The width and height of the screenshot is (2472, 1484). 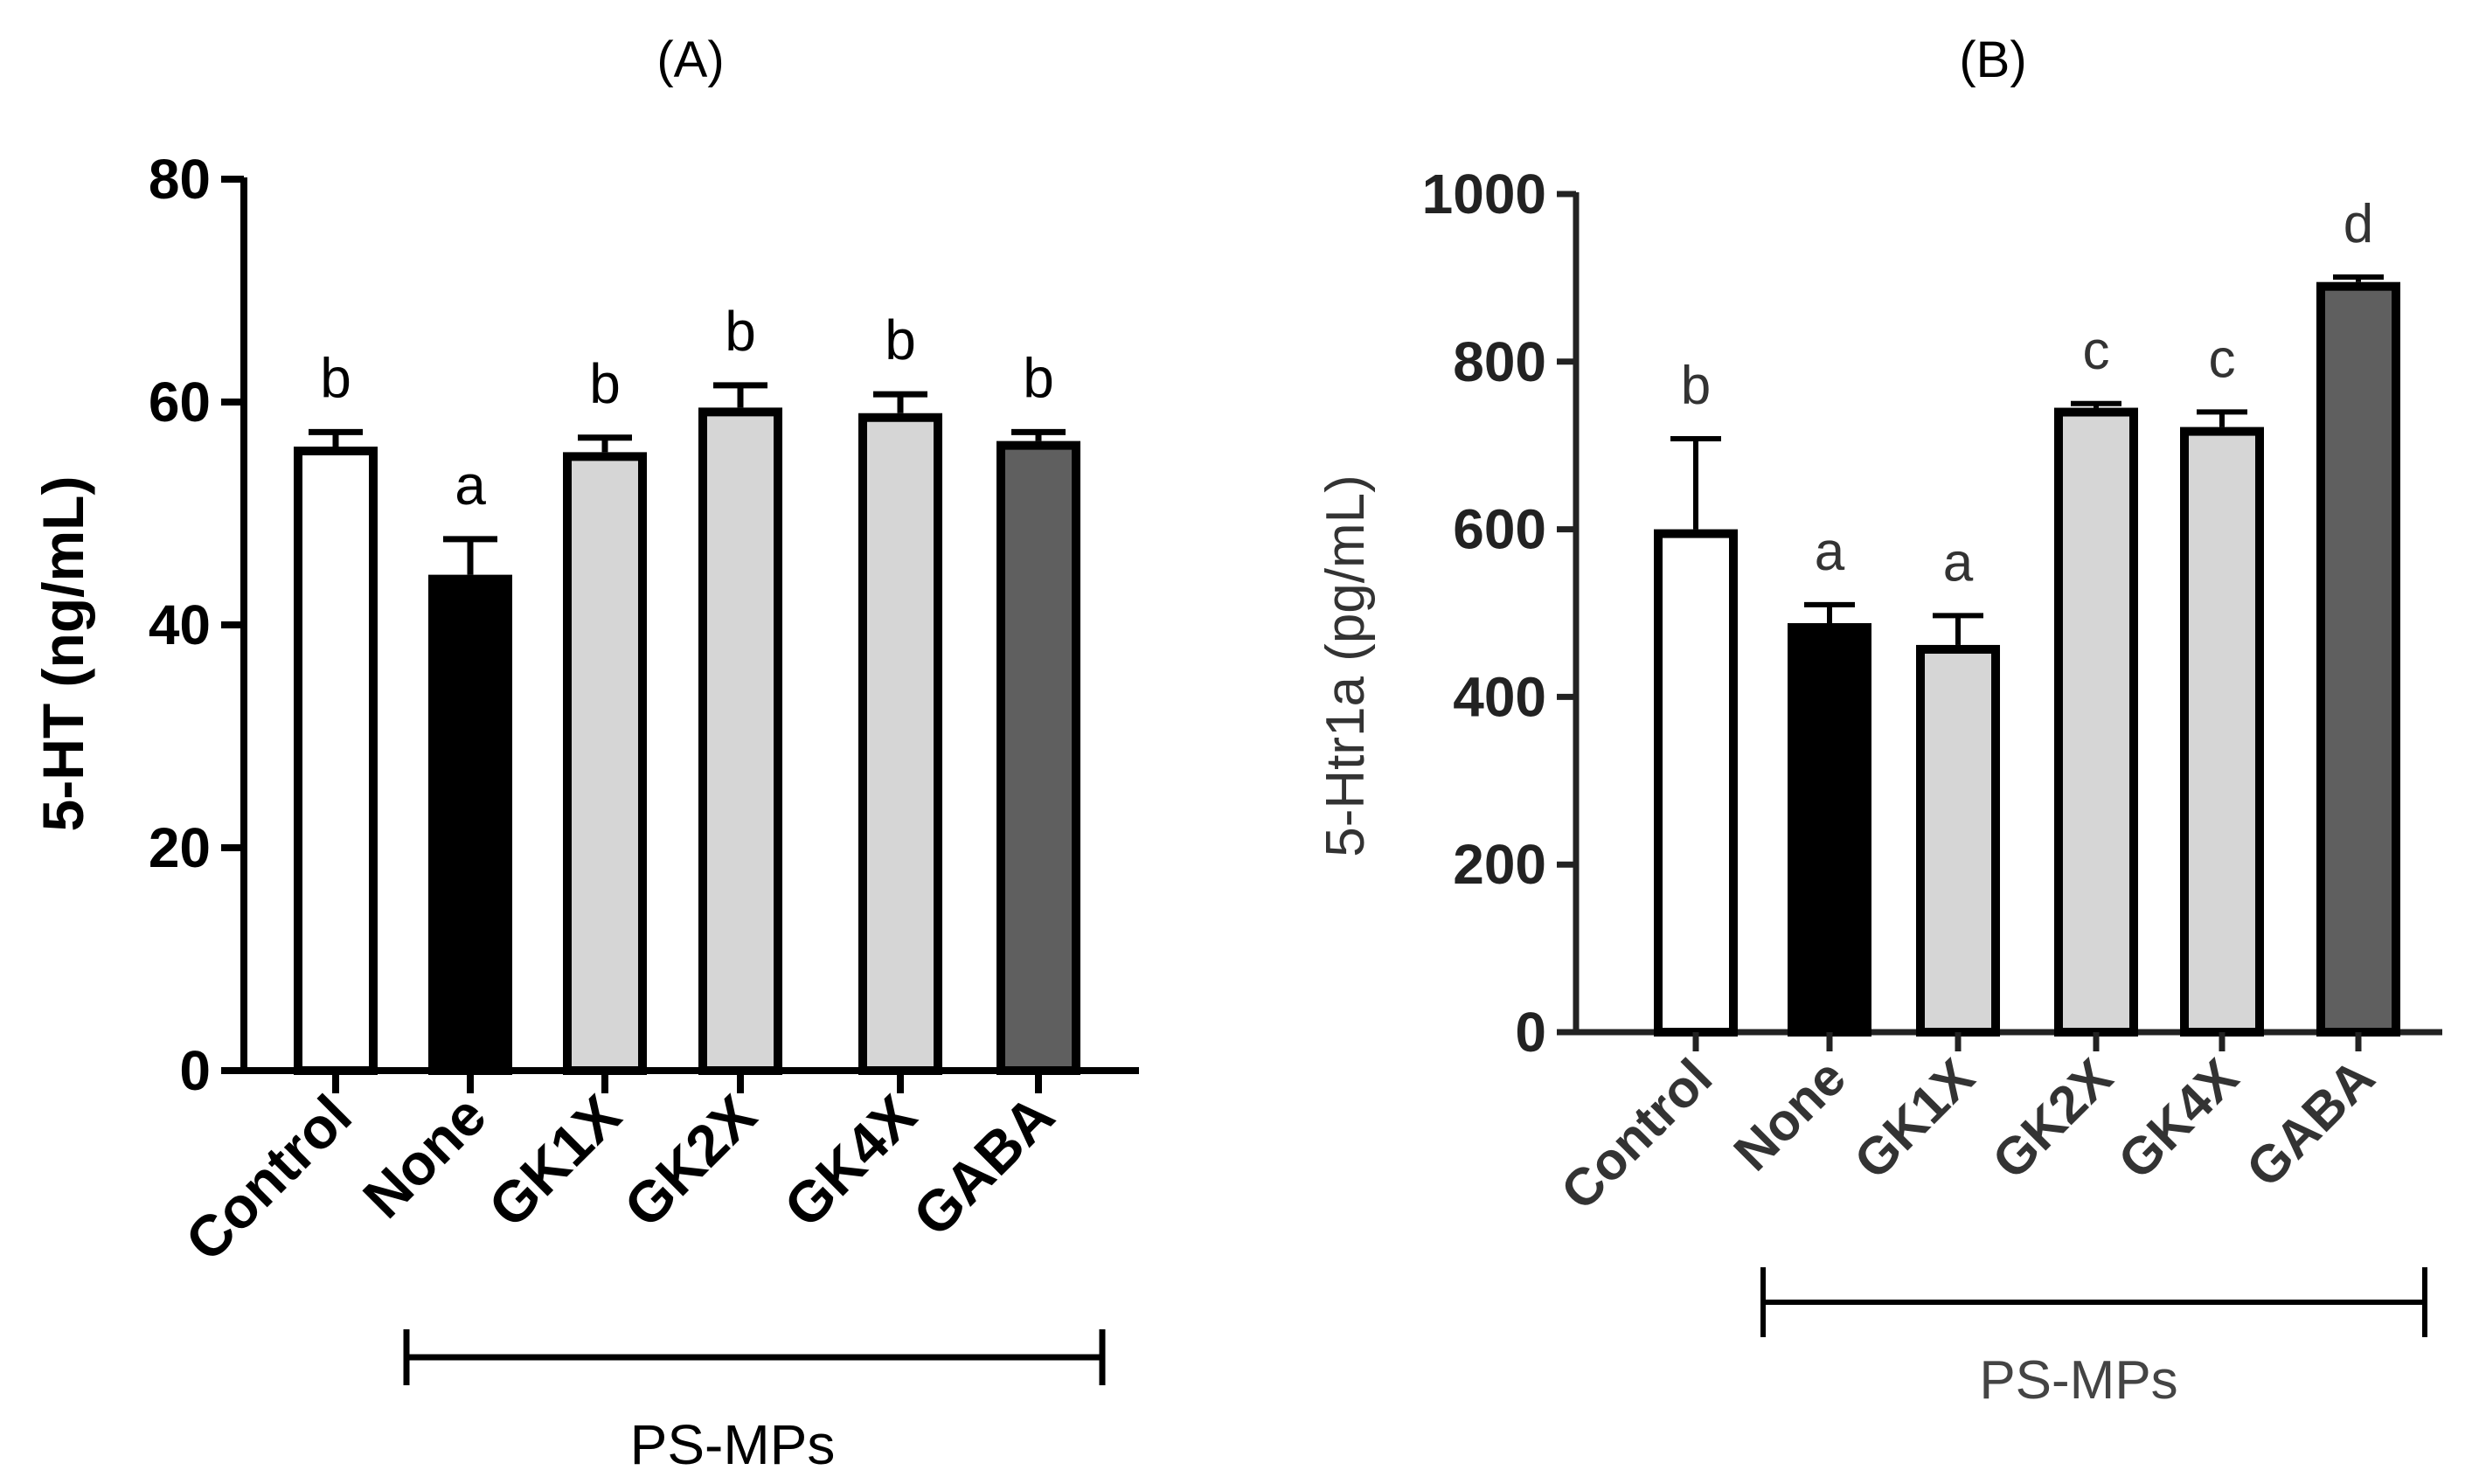 I want to click on panel-b-significance-letter: d, so click(x=2358, y=224).